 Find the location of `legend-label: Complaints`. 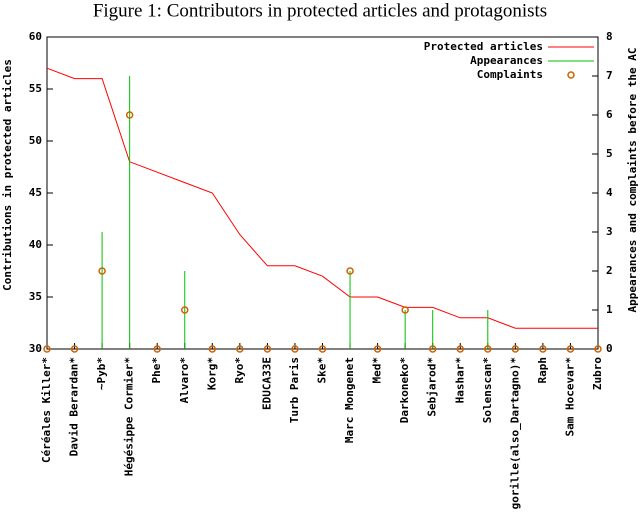

legend-label: Complaints is located at coordinates (510, 74).